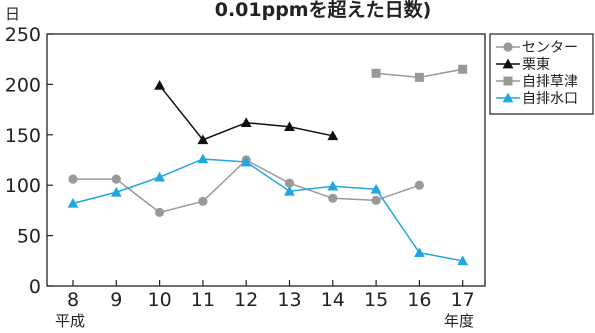 This screenshot has height=333, width=595. Describe the element at coordinates (550, 48) in the screenshot. I see `legend-label: センター` at that location.